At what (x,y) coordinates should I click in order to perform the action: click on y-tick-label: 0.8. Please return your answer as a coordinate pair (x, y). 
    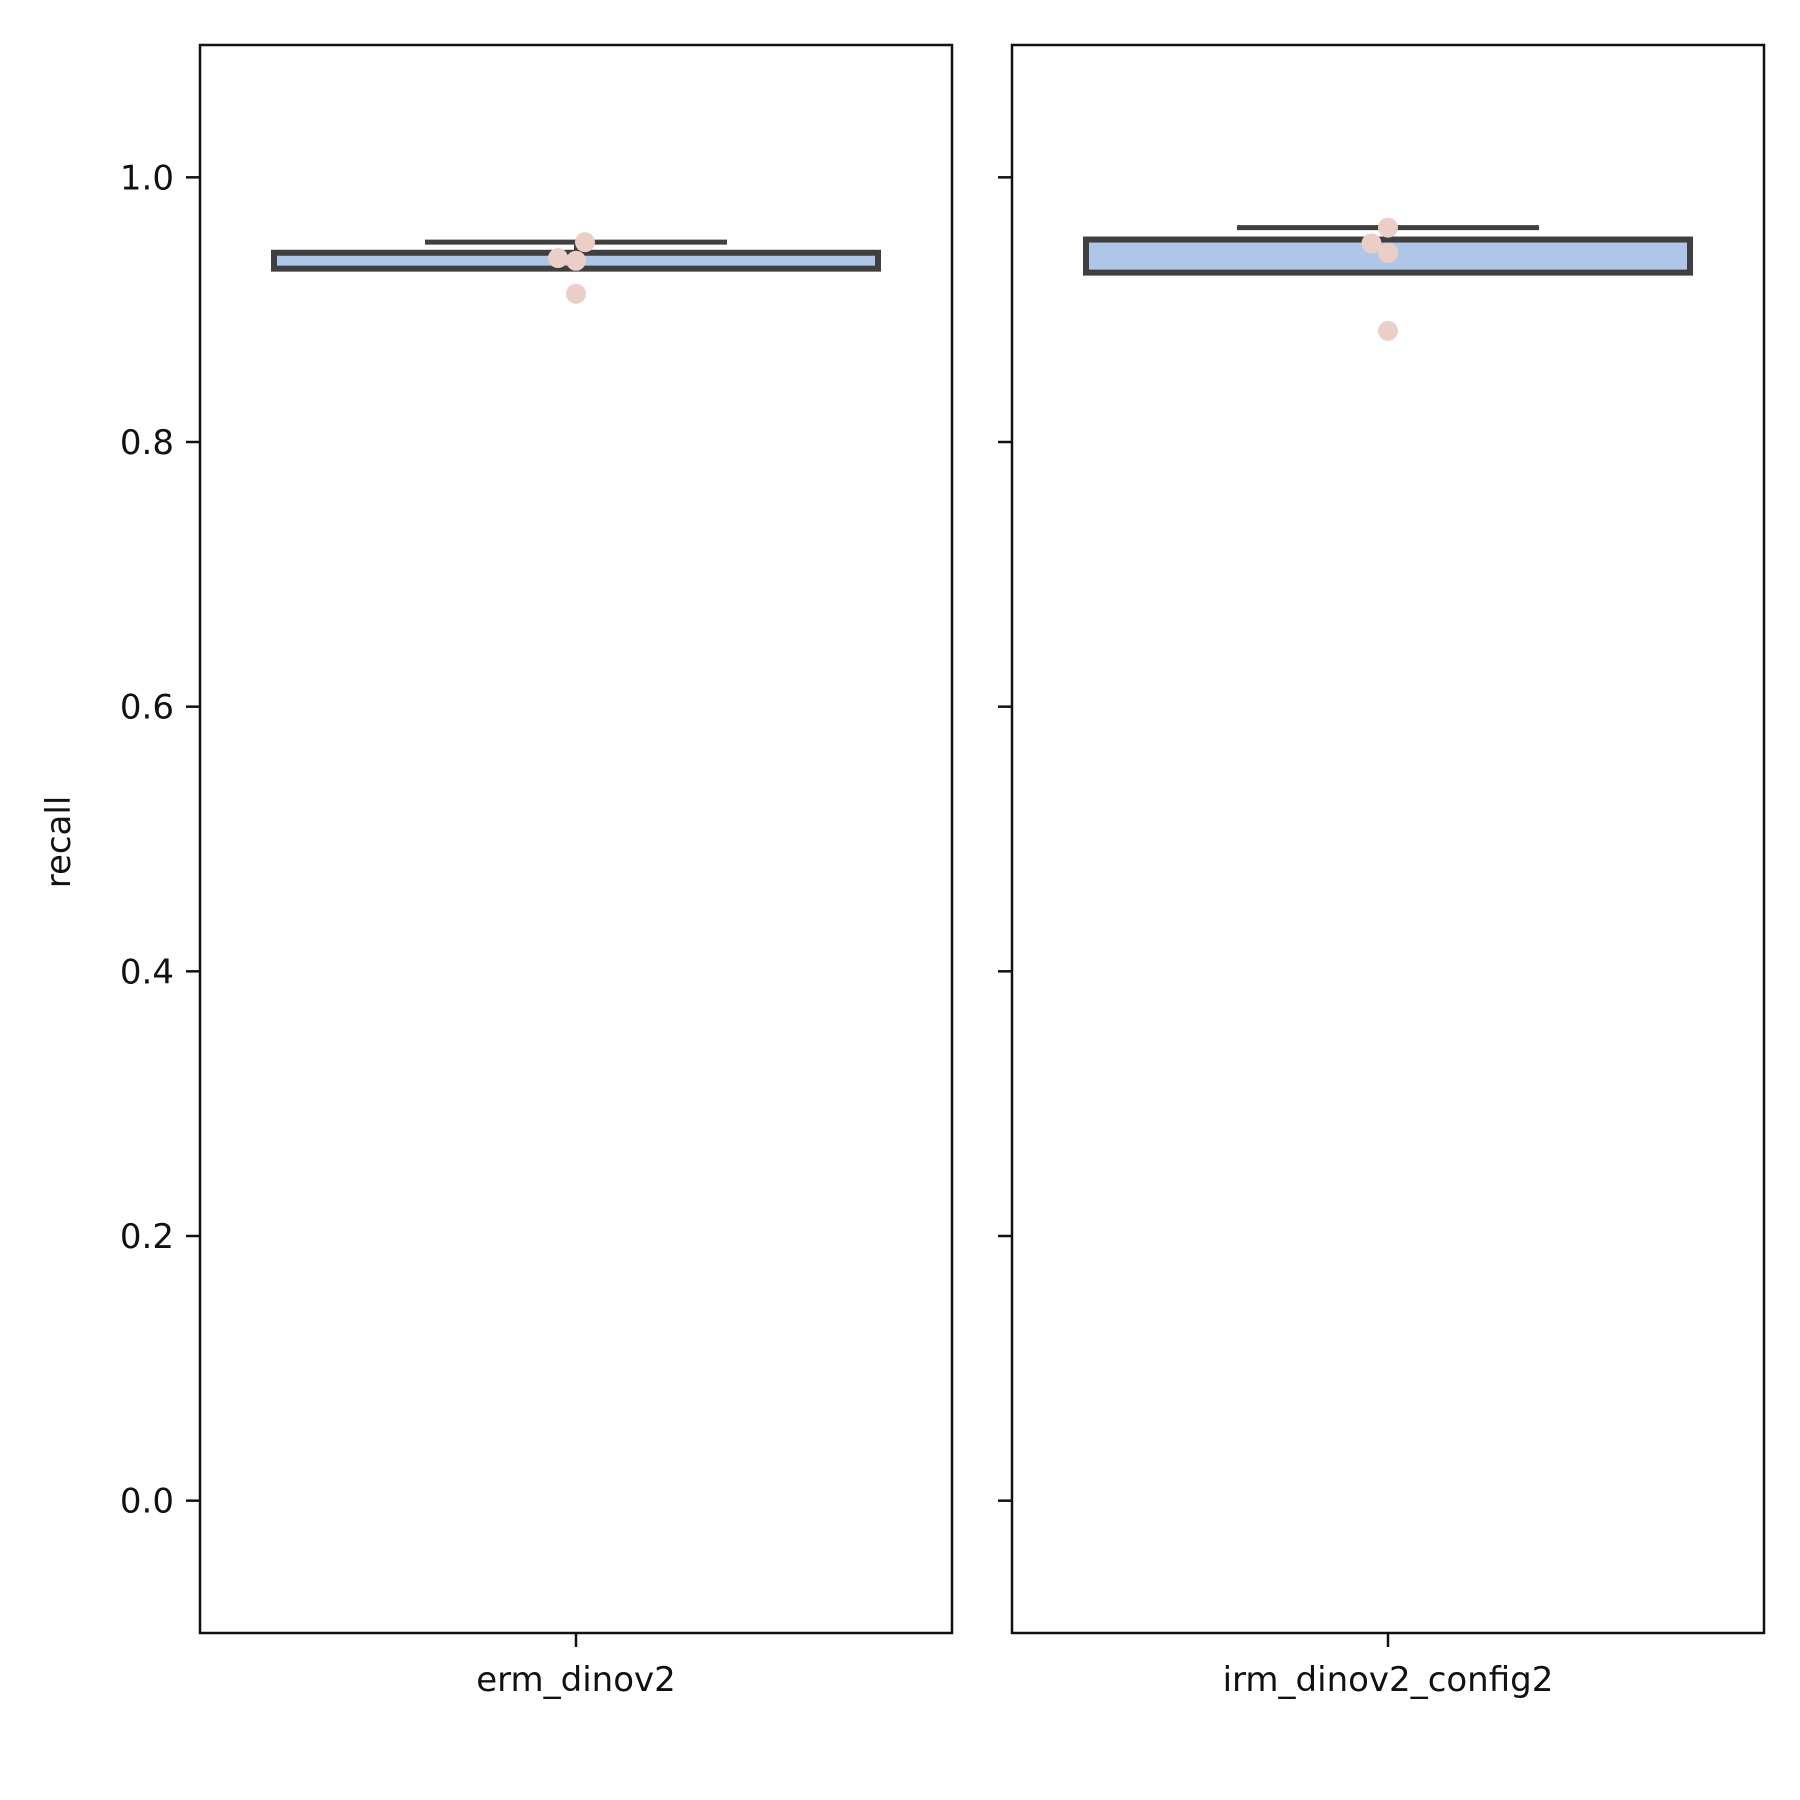
    Looking at the image, I should click on (147, 443).